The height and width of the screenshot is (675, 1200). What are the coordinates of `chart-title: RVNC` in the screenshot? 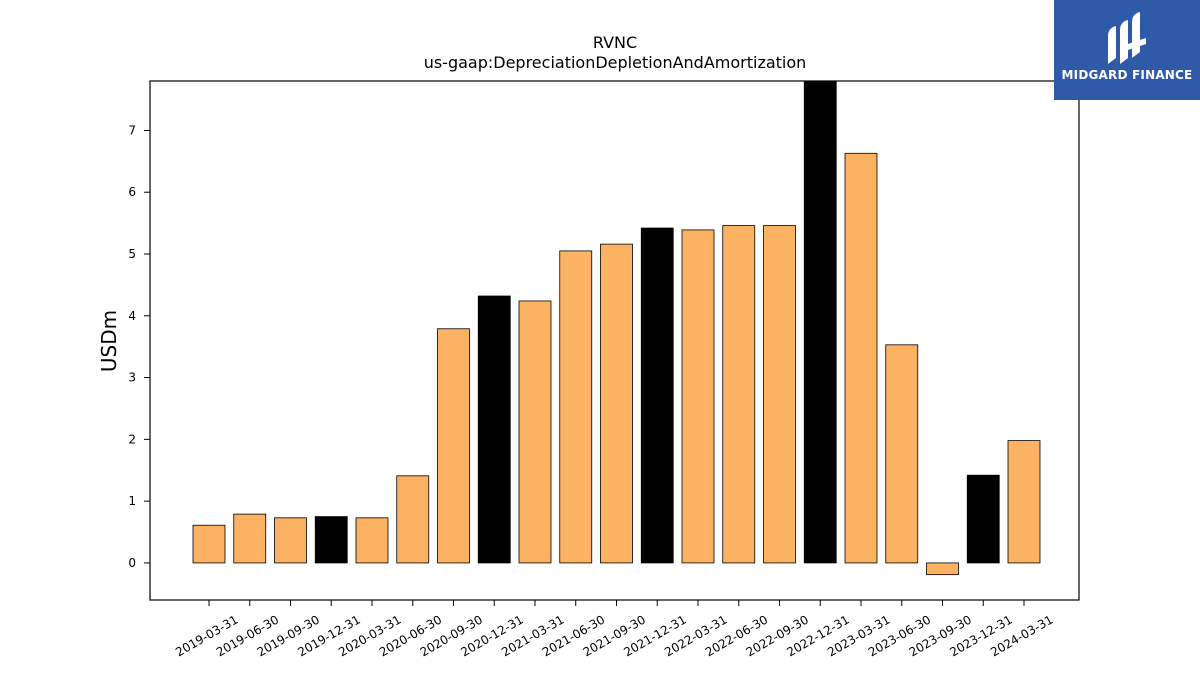 It's located at (615, 42).